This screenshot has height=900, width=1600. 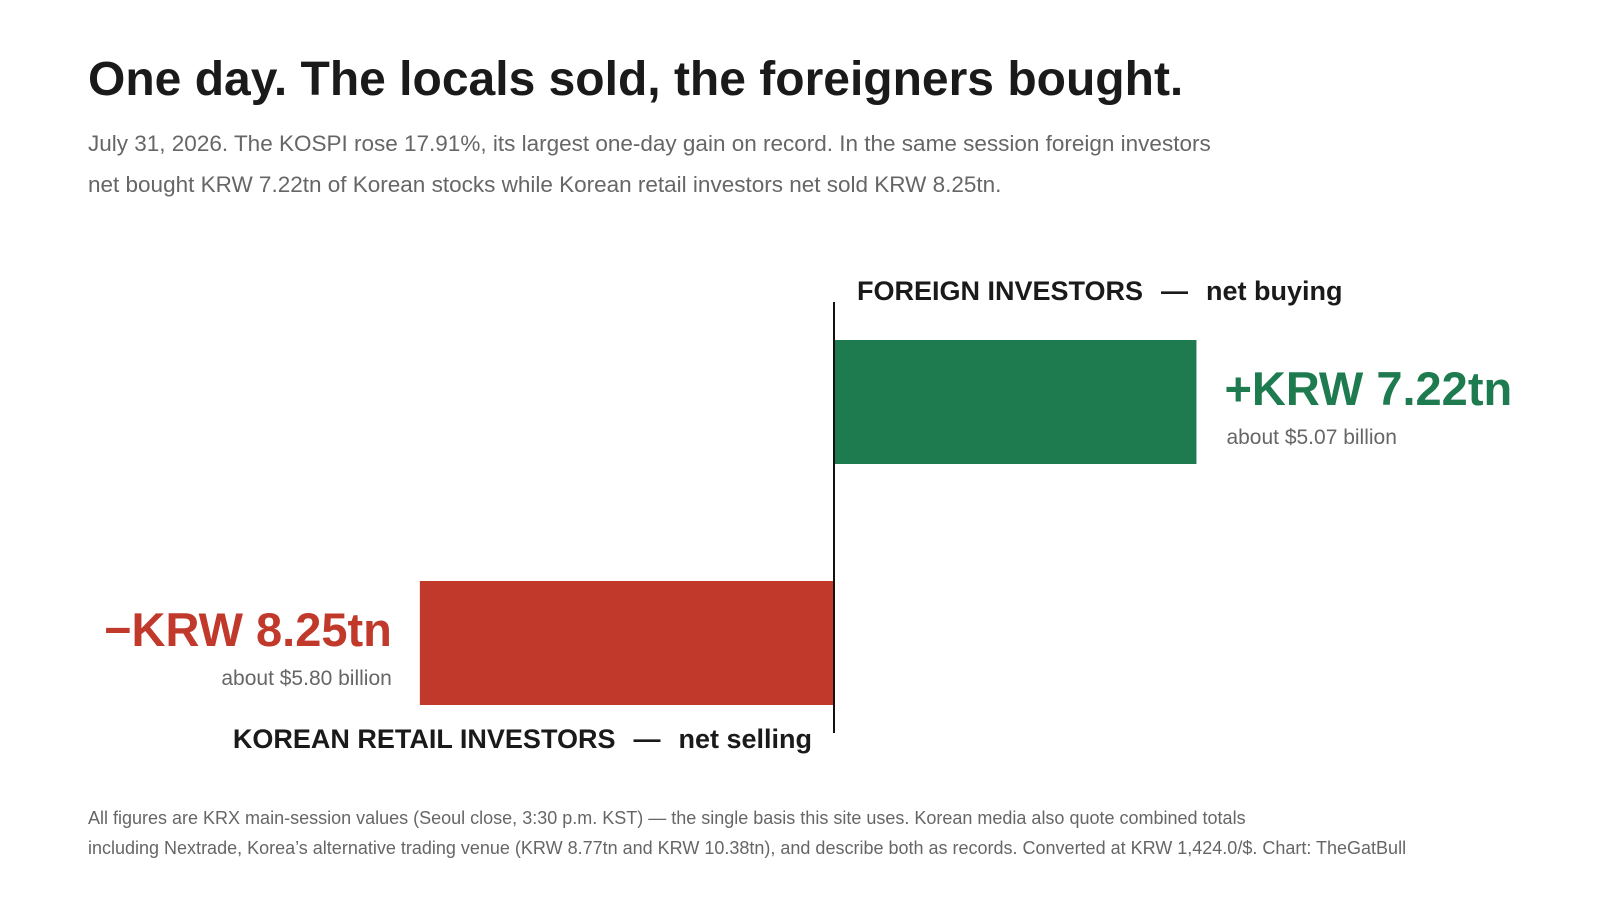 I want to click on category-note: net selling, so click(x=745, y=739).